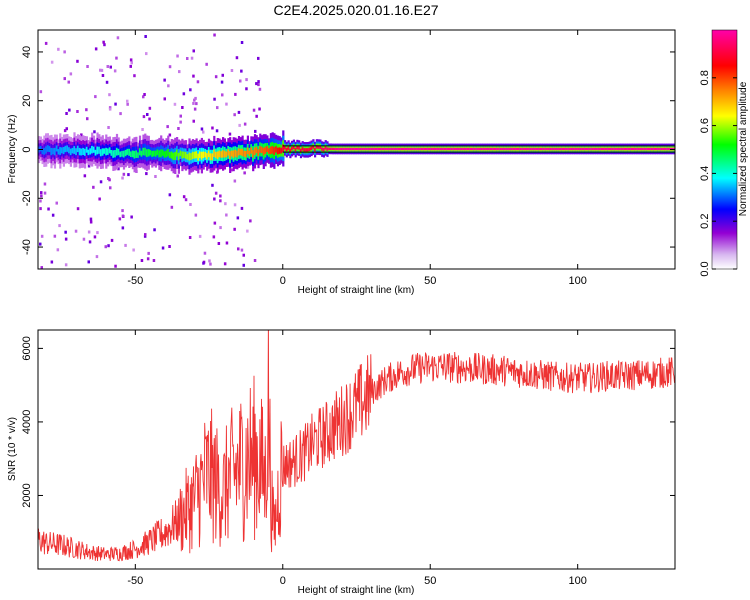 The width and height of the screenshot is (750, 600). I want to click on y-tick-label: 4000, so click(27, 422).